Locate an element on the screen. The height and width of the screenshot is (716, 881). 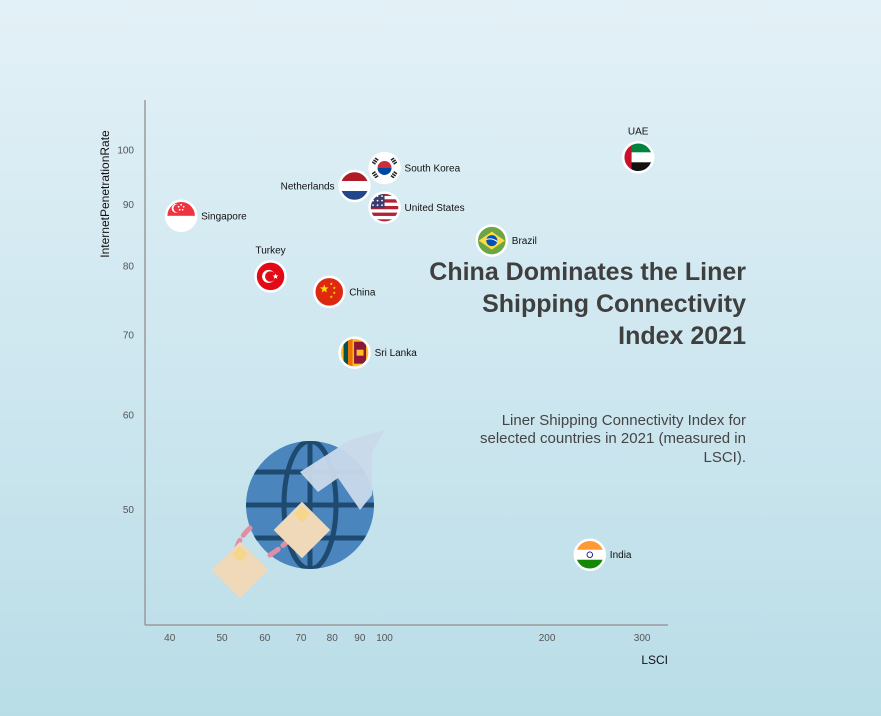
point-label: Turkey is located at coordinates (270, 250).